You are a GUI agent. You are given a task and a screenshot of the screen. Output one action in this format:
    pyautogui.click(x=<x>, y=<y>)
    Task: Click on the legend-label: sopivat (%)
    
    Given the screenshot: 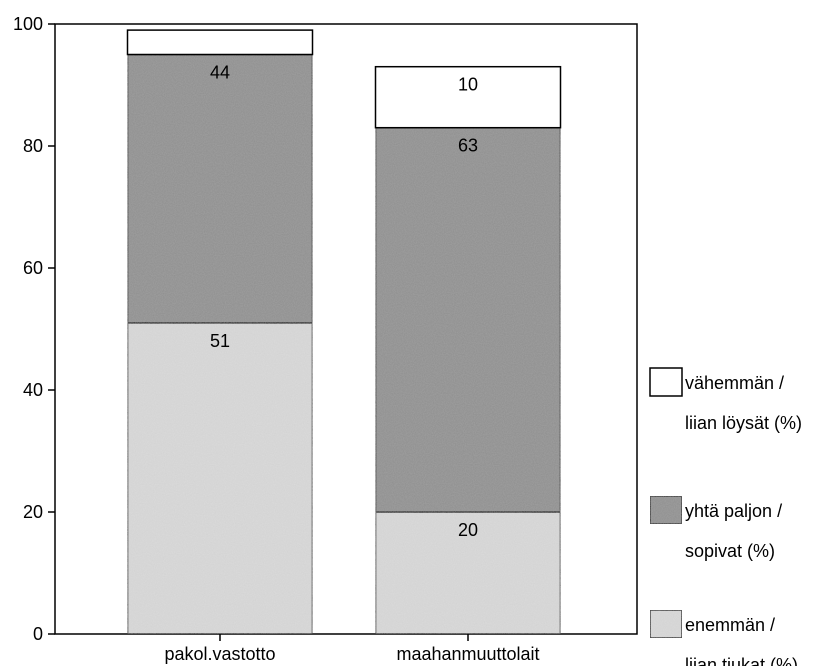 What is the action you would take?
    pyautogui.click(x=730, y=551)
    